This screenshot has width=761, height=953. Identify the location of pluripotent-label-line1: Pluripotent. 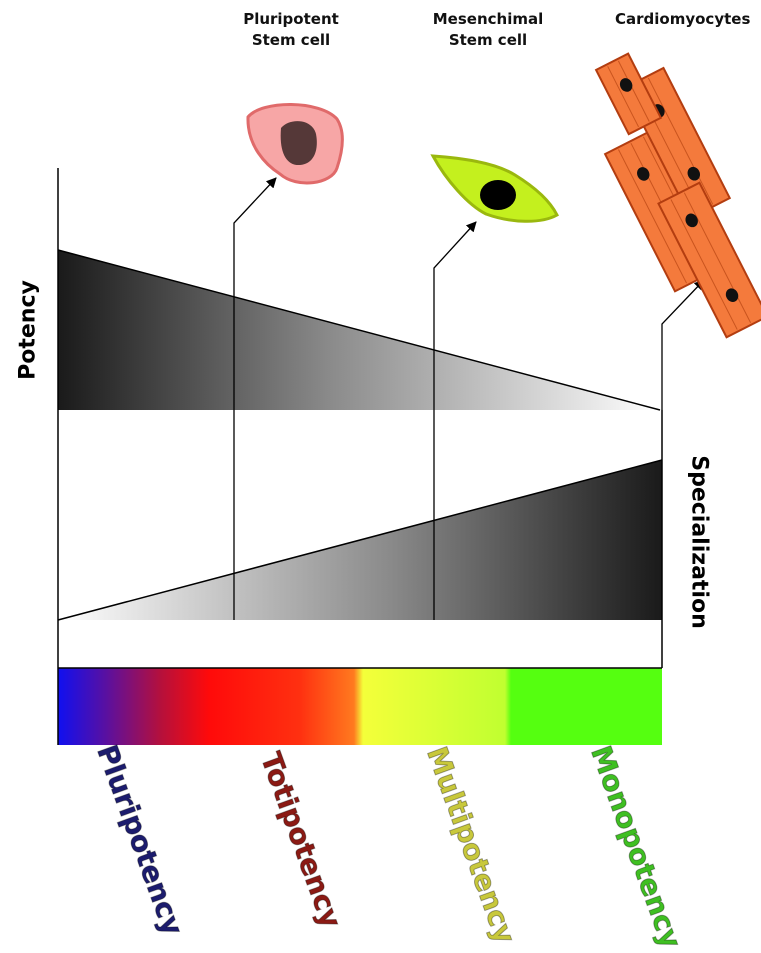
(291, 19).